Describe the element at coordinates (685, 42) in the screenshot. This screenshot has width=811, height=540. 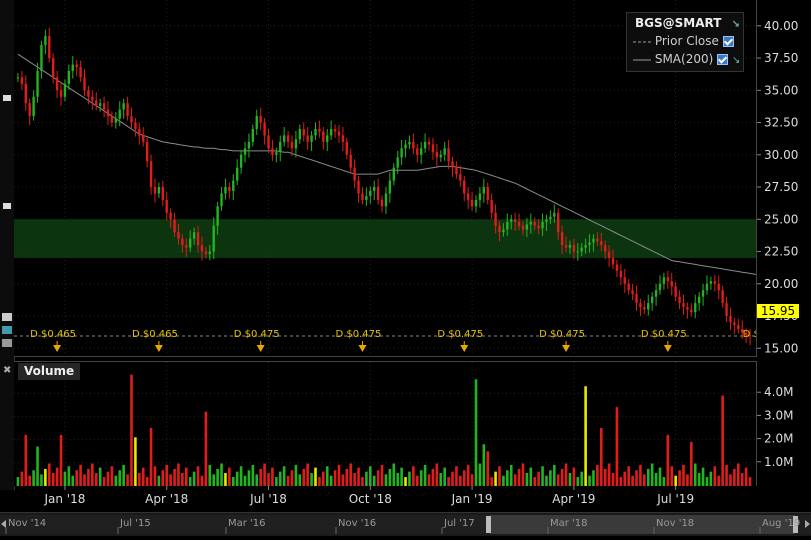
I see `legend: BGS@SMART ↘ Prior Close SMA(200) ↘` at that location.